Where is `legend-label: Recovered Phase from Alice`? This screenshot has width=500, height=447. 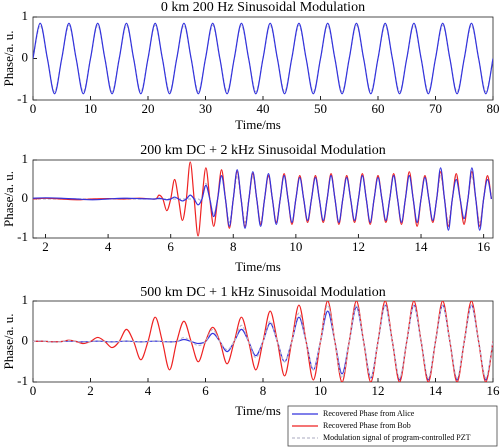
legend-label: Recovered Phase from Alice is located at coordinates (369, 413).